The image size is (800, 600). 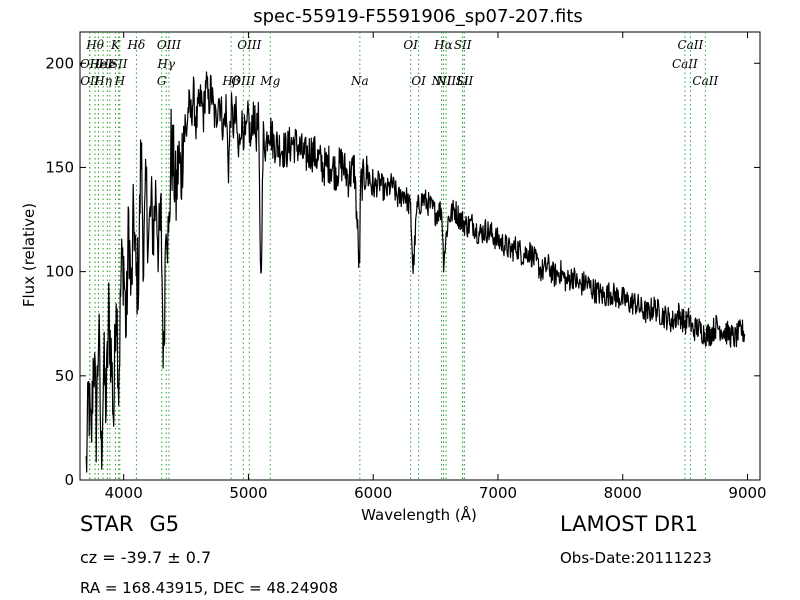 I want to click on y-tick-label: 0, so click(x=69, y=480).